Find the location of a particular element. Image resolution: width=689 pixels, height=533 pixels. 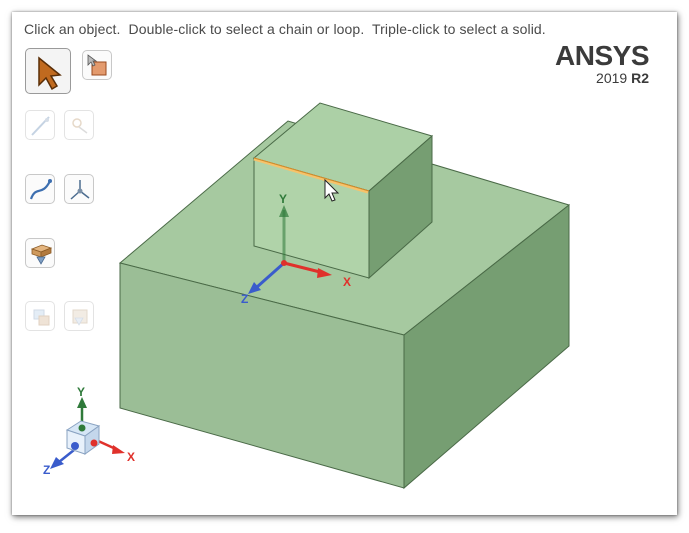

mouse-cursor-icon is located at coordinates (332, 190).